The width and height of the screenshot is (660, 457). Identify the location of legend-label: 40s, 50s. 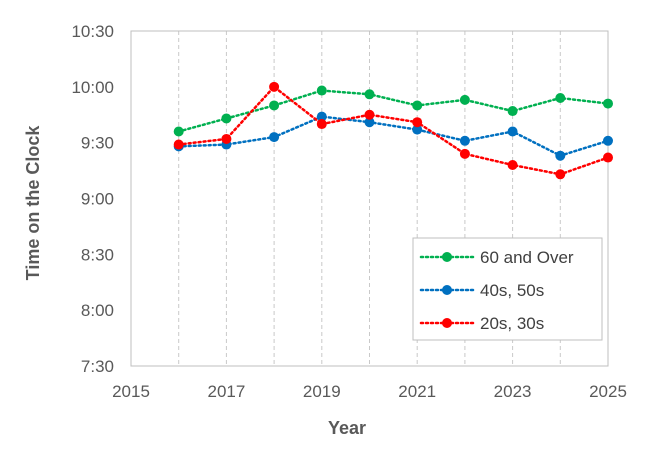
(512, 290).